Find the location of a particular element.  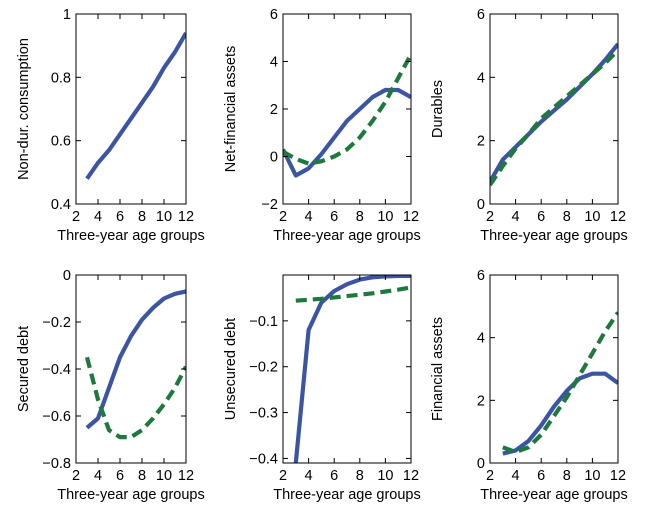

y-tick-label: −0.8 is located at coordinates (56, 464).